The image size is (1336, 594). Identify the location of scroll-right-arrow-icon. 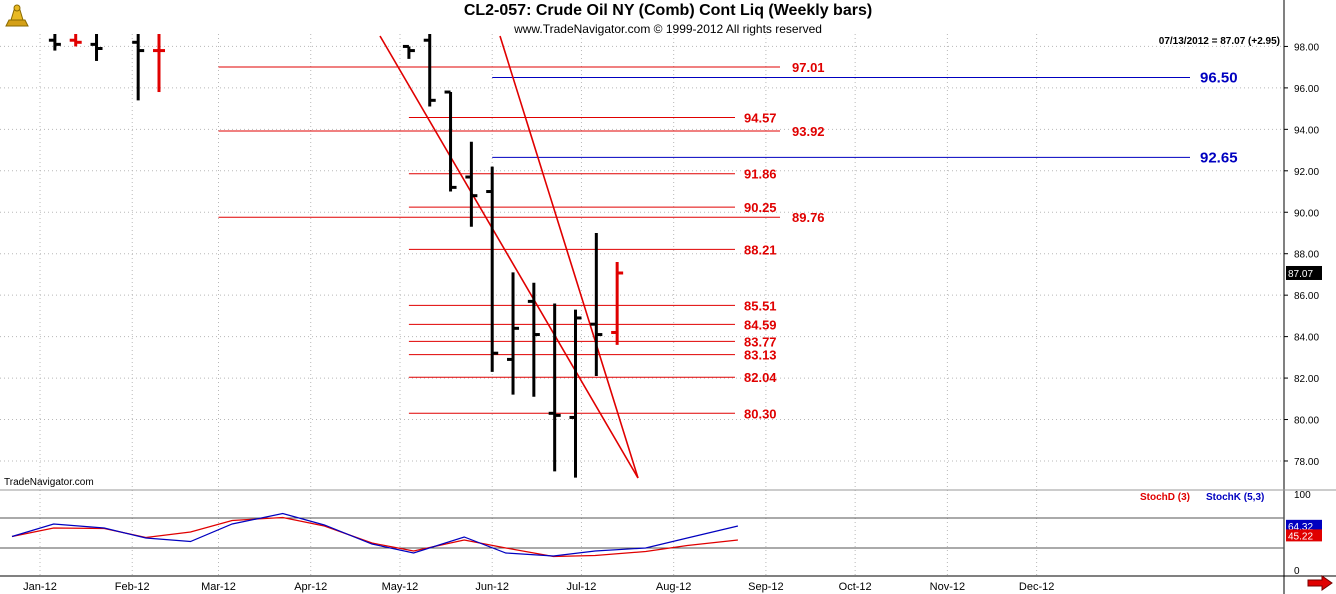
(1320, 583).